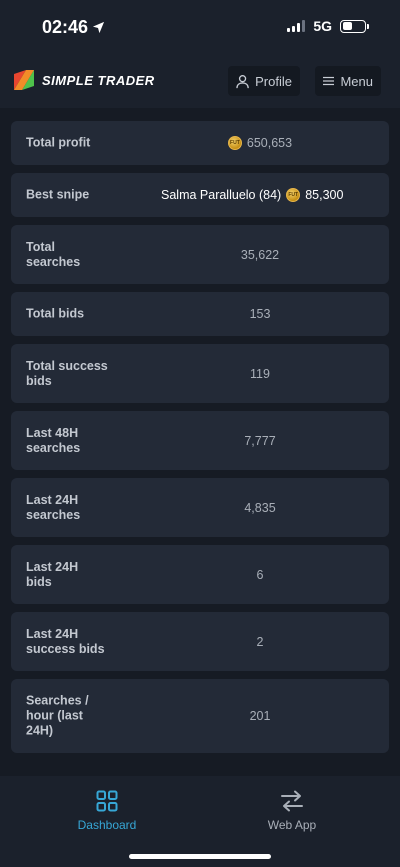 The height and width of the screenshot is (867, 400). I want to click on stat-label: Last 24H searches, so click(53, 507).